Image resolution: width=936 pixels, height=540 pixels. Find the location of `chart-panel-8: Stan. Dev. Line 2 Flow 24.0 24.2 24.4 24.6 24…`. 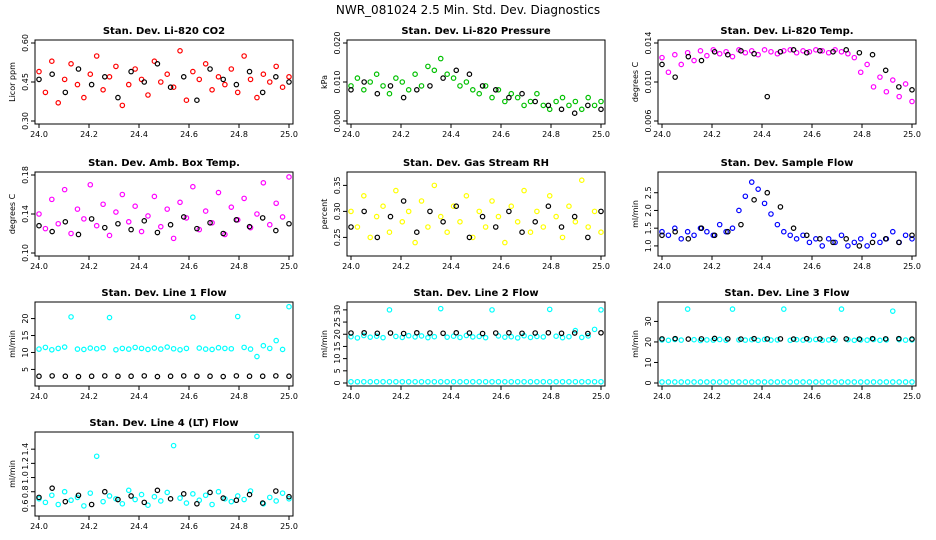

chart-panel-8: Stan. Dev. Line 2 Flow 24.0 24.2 24.4 24.6 24… is located at coordinates (465, 344).